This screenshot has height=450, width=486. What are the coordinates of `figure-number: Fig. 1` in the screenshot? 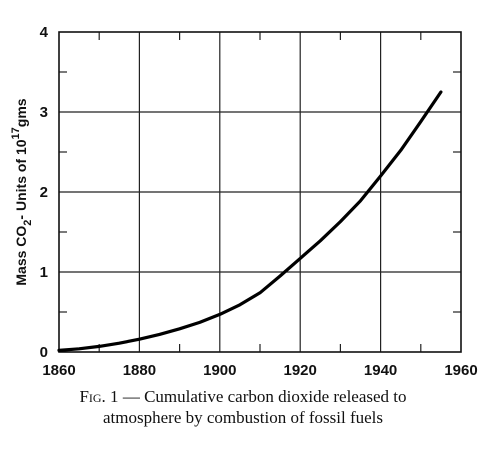 It's located at (99, 396).